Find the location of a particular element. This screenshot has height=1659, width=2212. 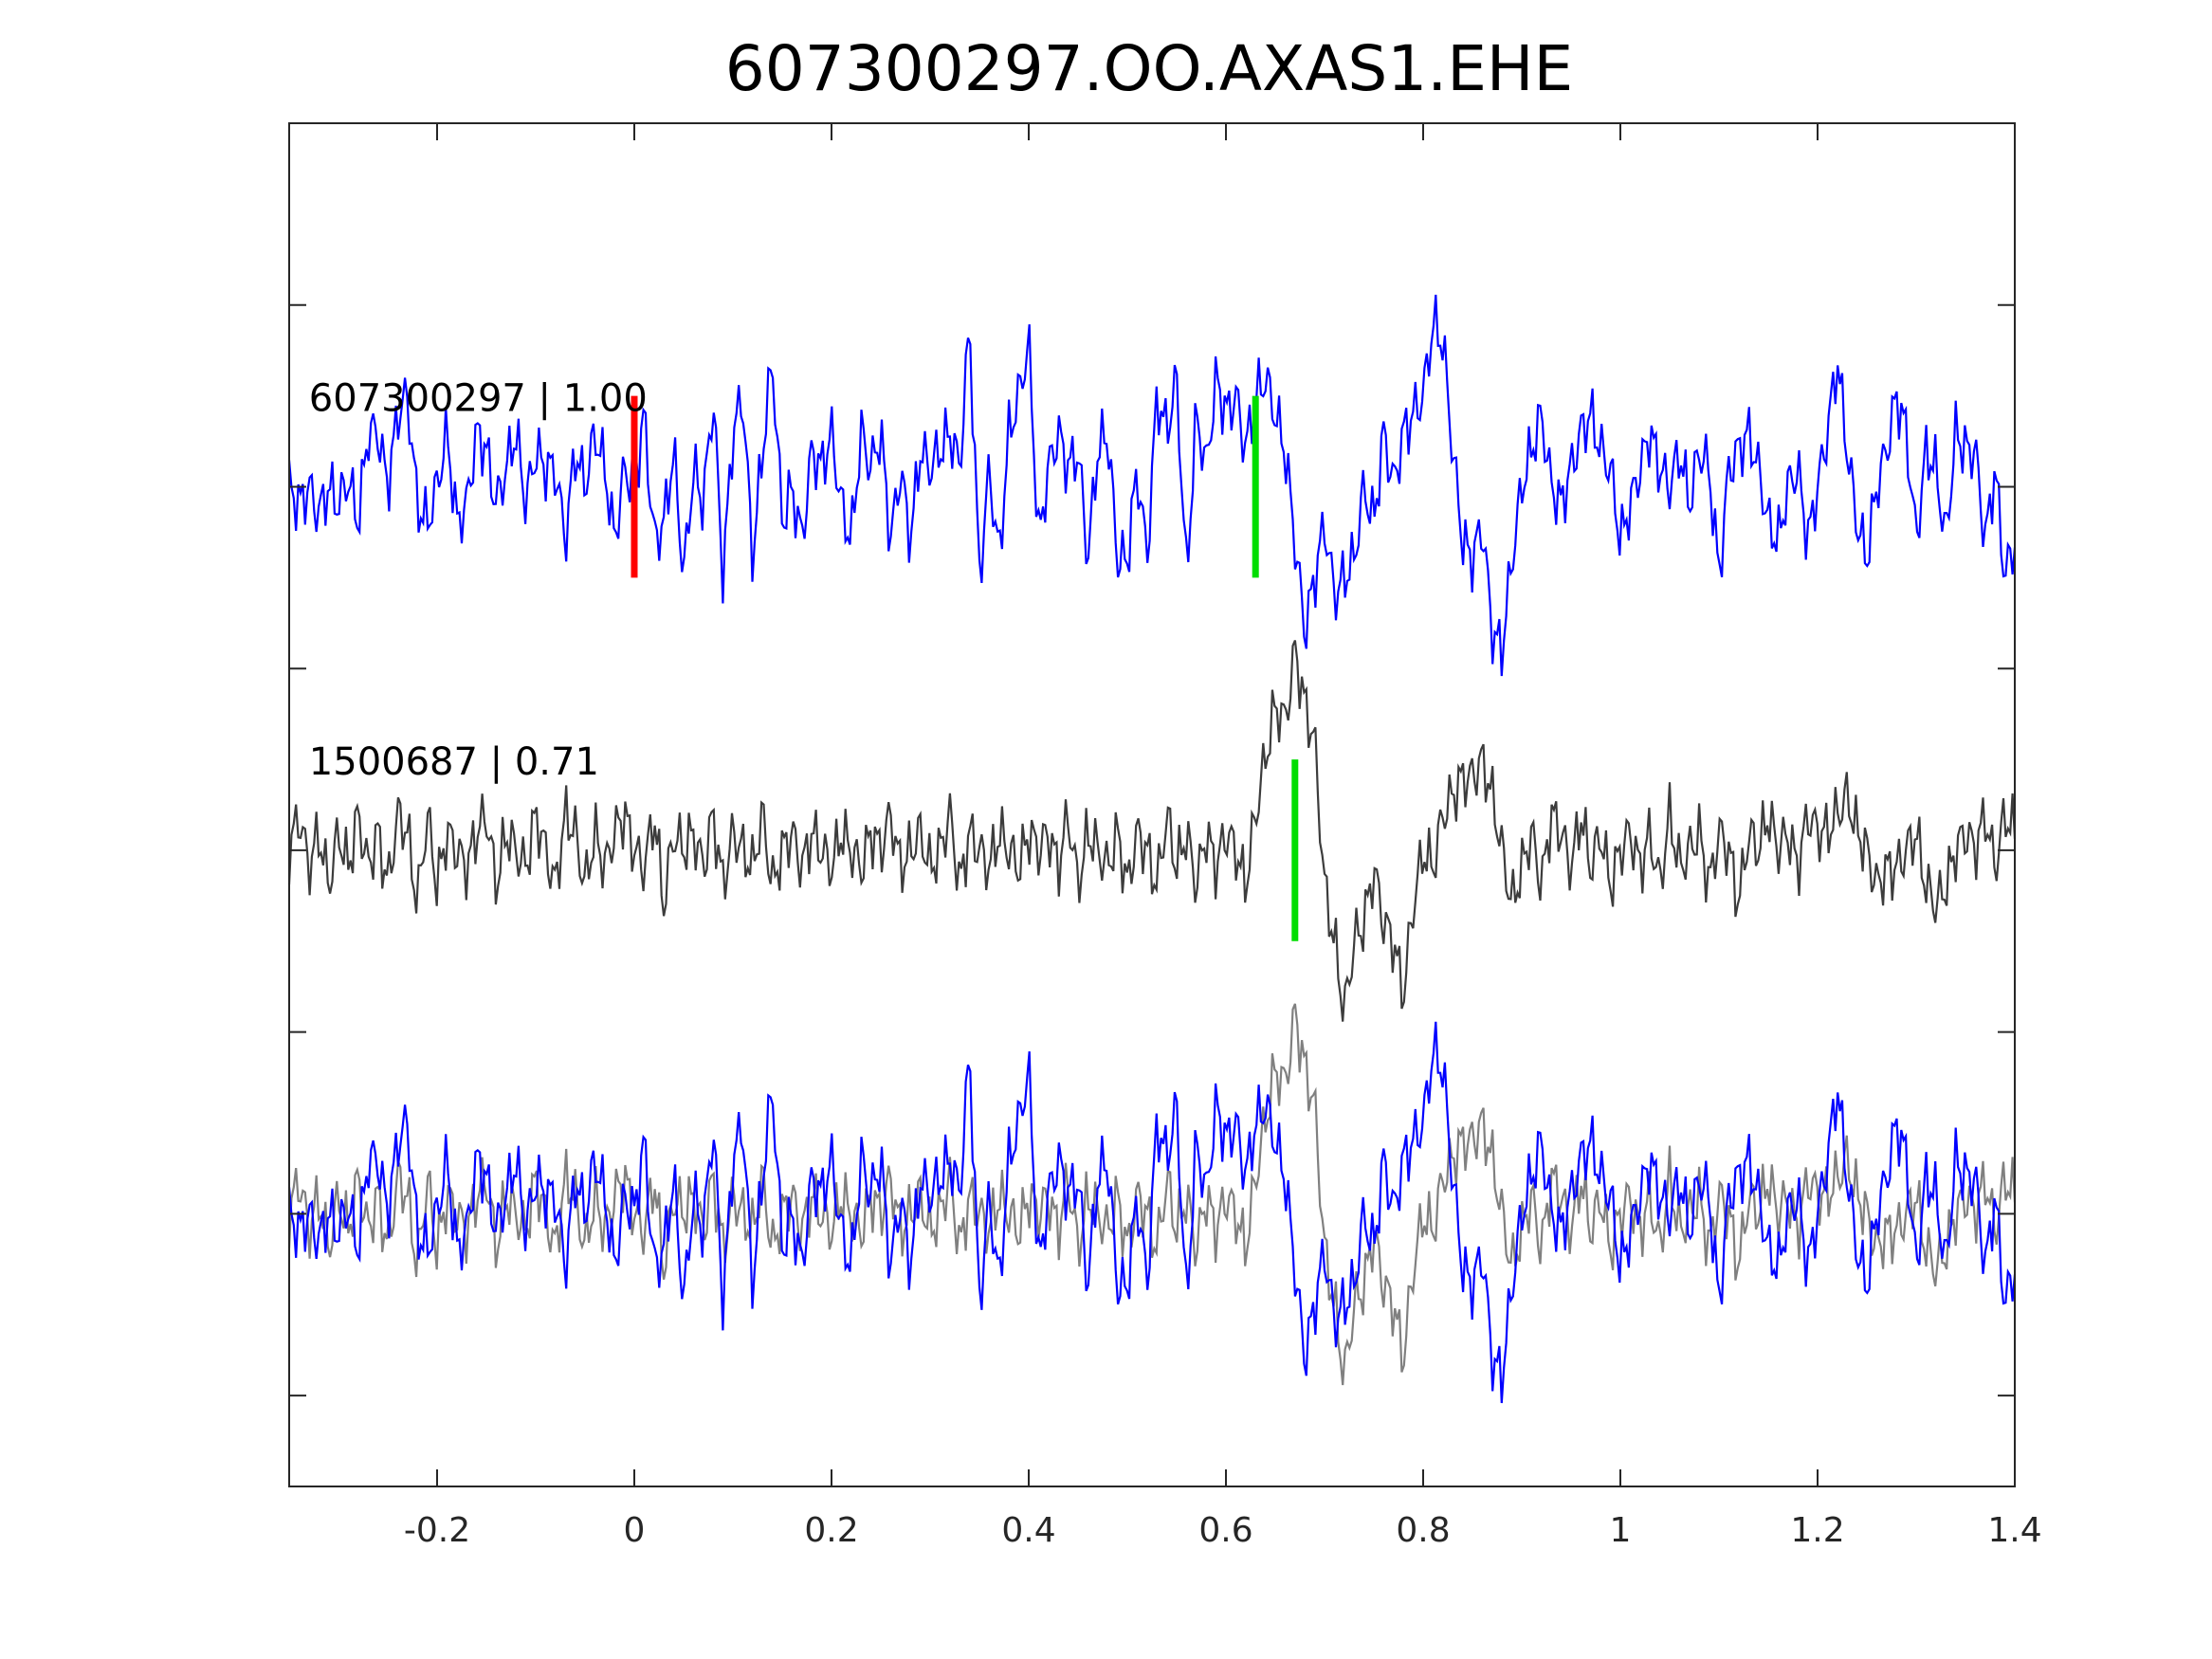

trace-label-1: 607300297 | 1.00 is located at coordinates (478, 398).